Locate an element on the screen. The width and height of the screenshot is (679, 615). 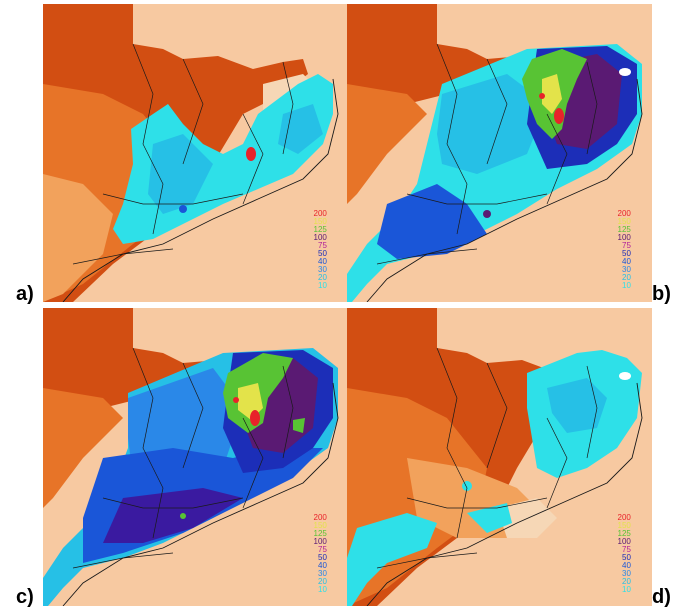
legend-d-5: 50 is located at coordinates (626, 557).